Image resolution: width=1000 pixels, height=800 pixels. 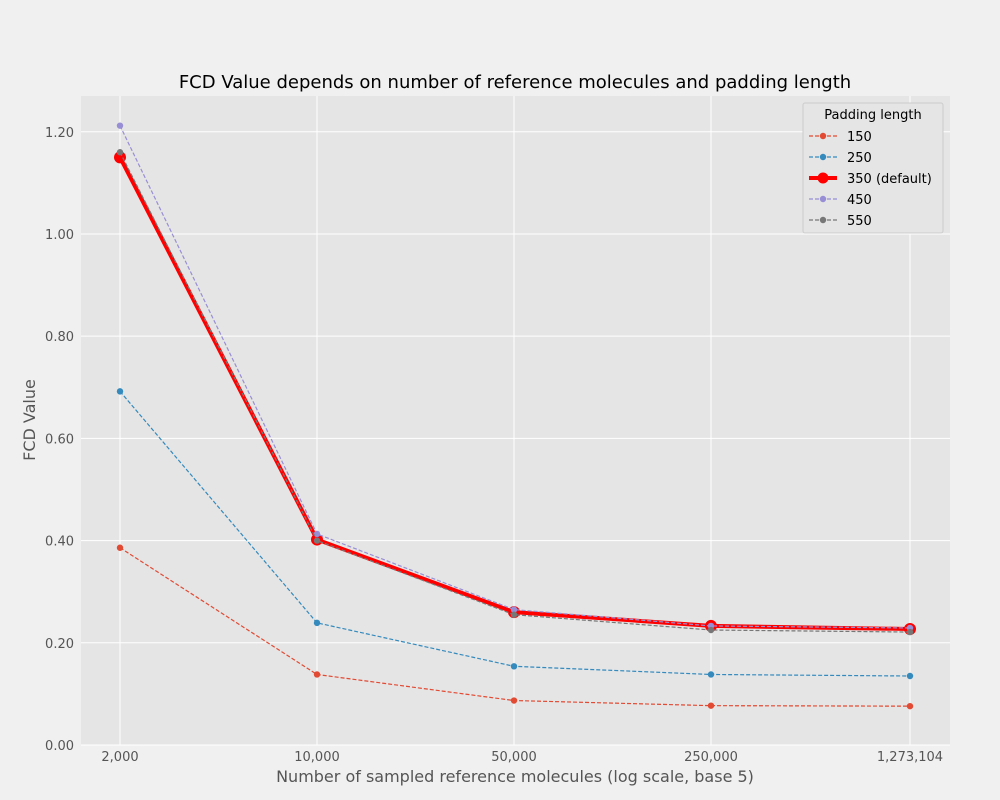 What do you see at coordinates (59, 542) in the screenshot?
I see `y-tick-label: 0.40` at bounding box center [59, 542].